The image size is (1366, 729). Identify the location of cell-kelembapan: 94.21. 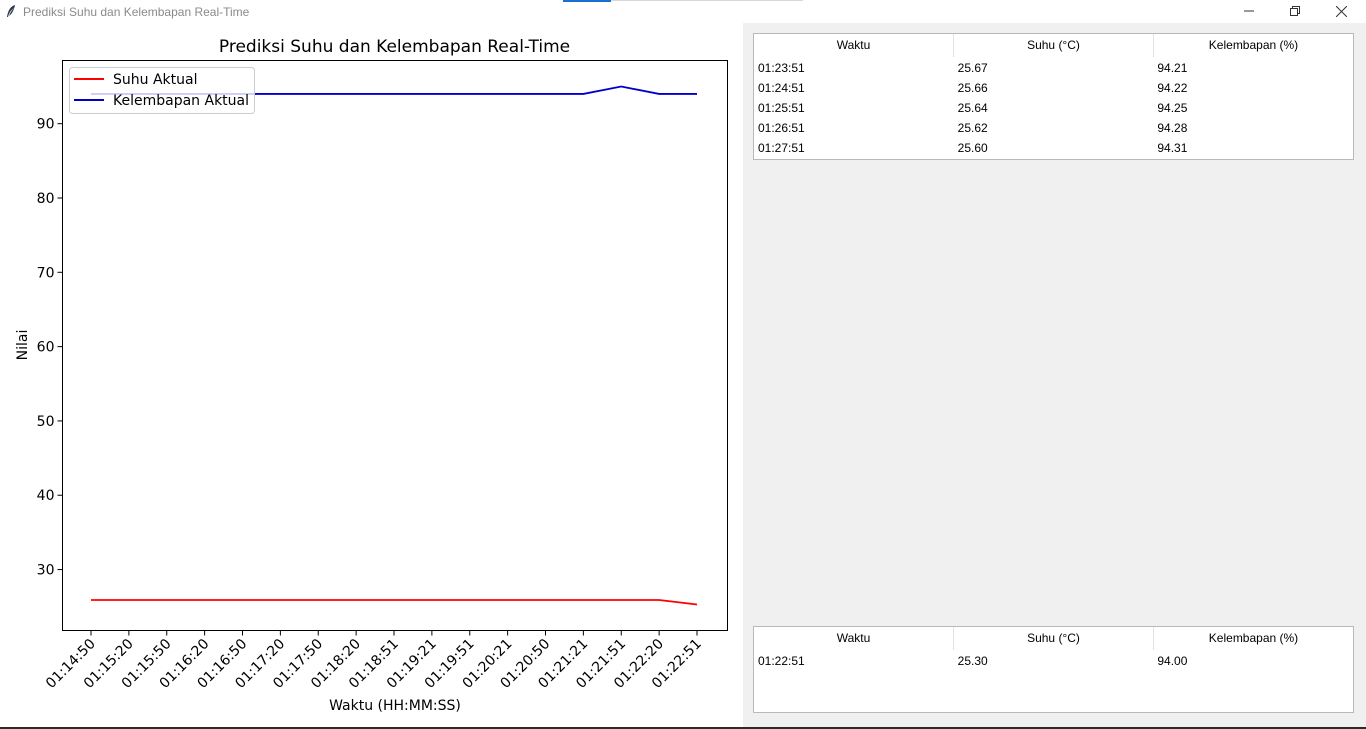
(1172, 68).